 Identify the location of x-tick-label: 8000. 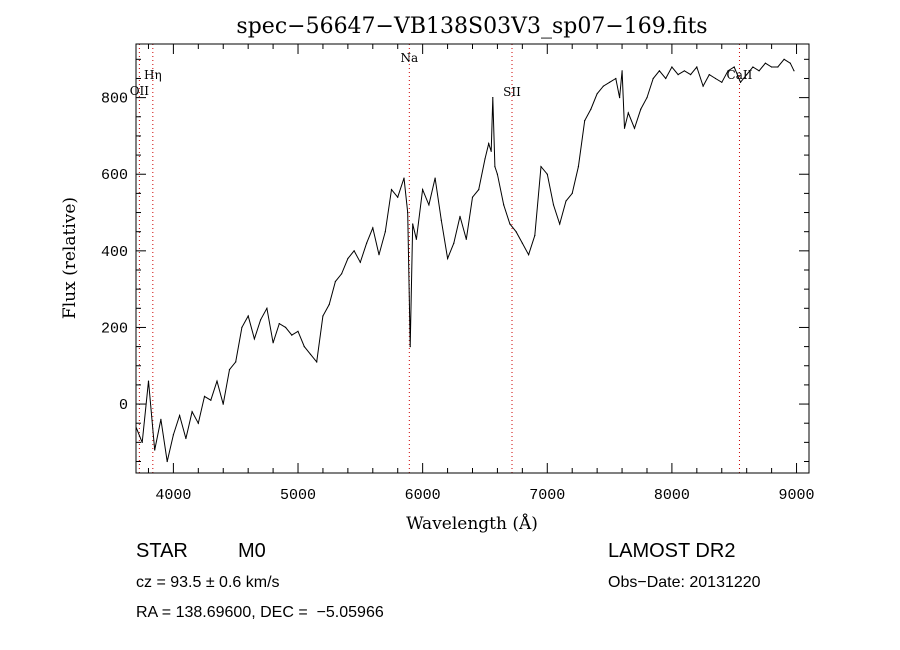
(672, 495).